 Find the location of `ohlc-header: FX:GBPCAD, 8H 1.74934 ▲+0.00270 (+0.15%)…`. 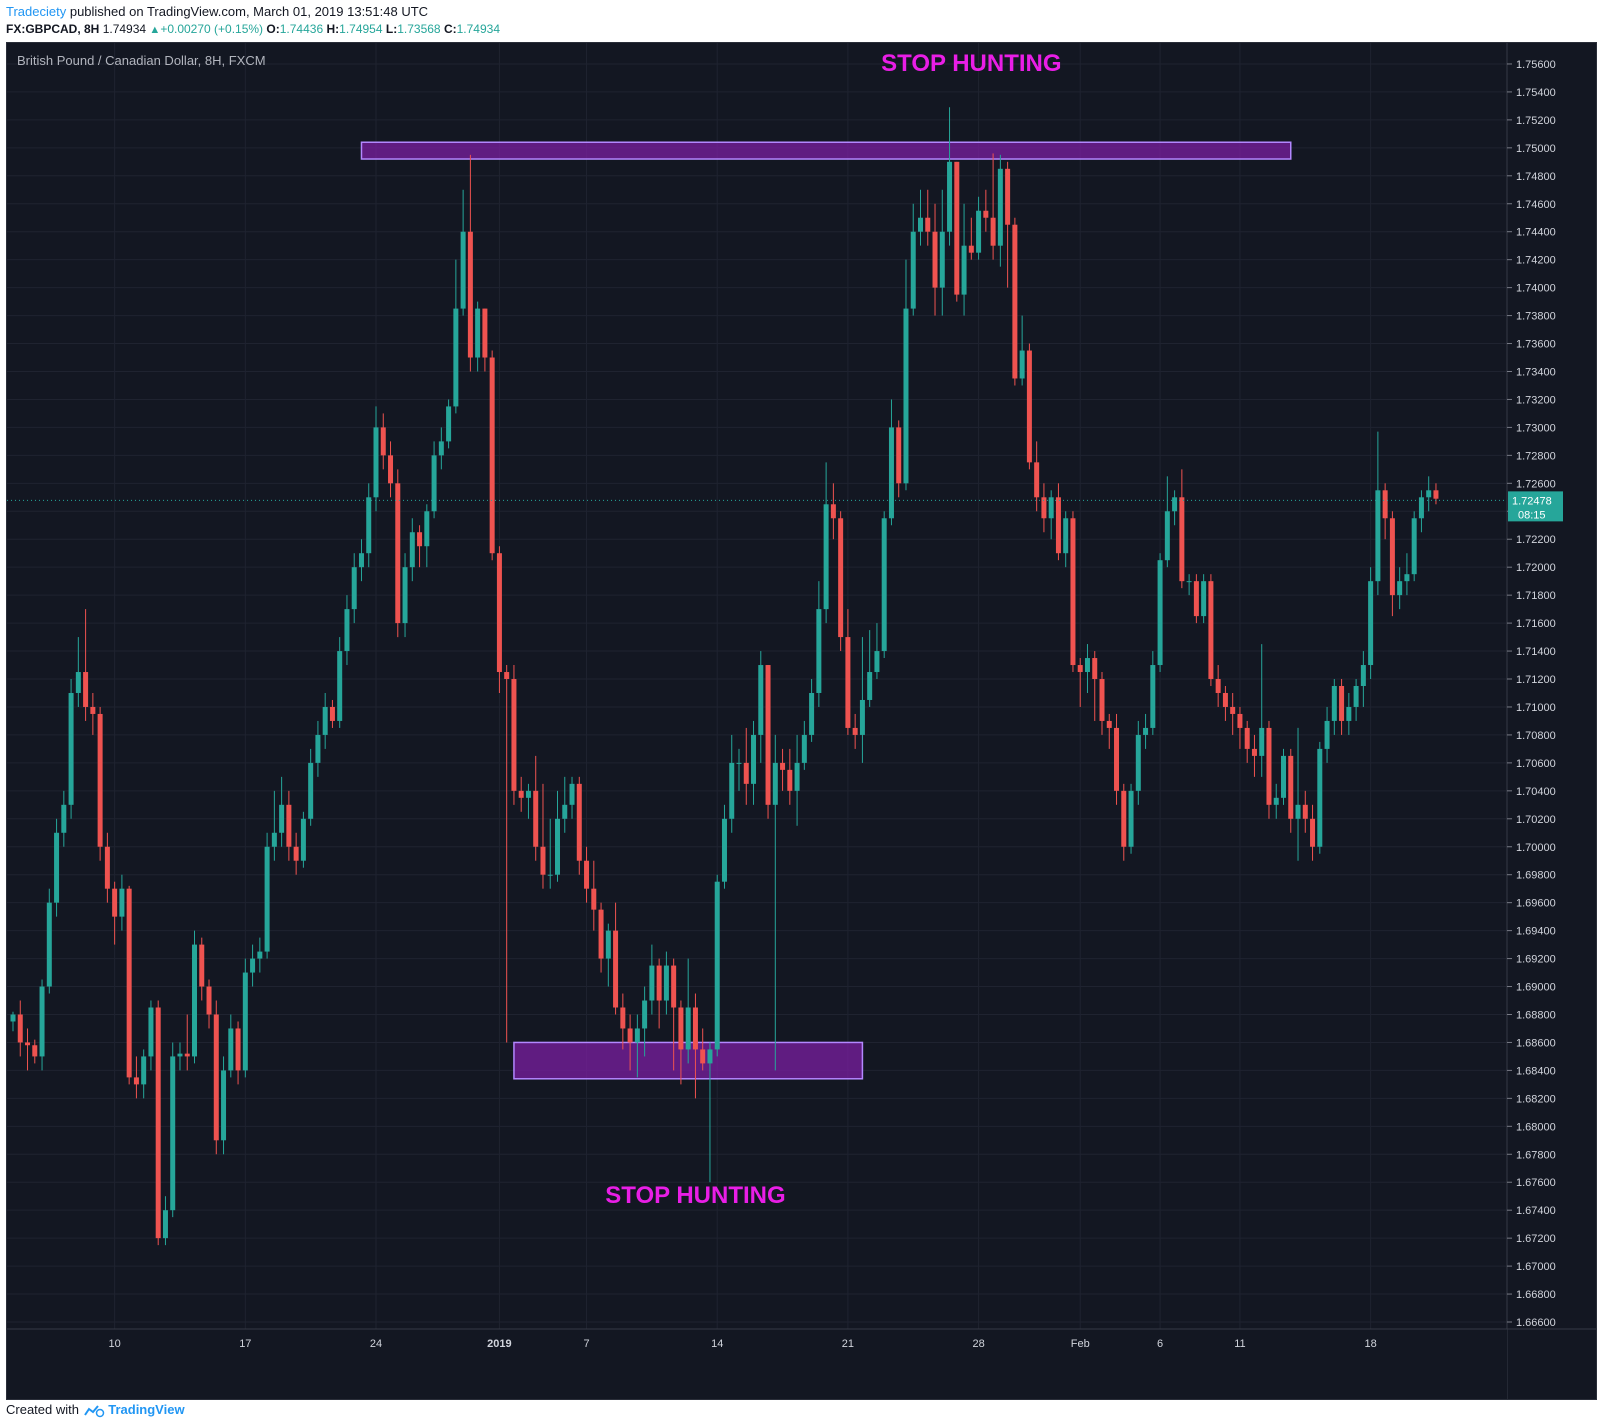

ohlc-header: FX:GBPCAD, 8H 1.74934 ▲+0.00270 (+0.15%)… is located at coordinates (253, 29).